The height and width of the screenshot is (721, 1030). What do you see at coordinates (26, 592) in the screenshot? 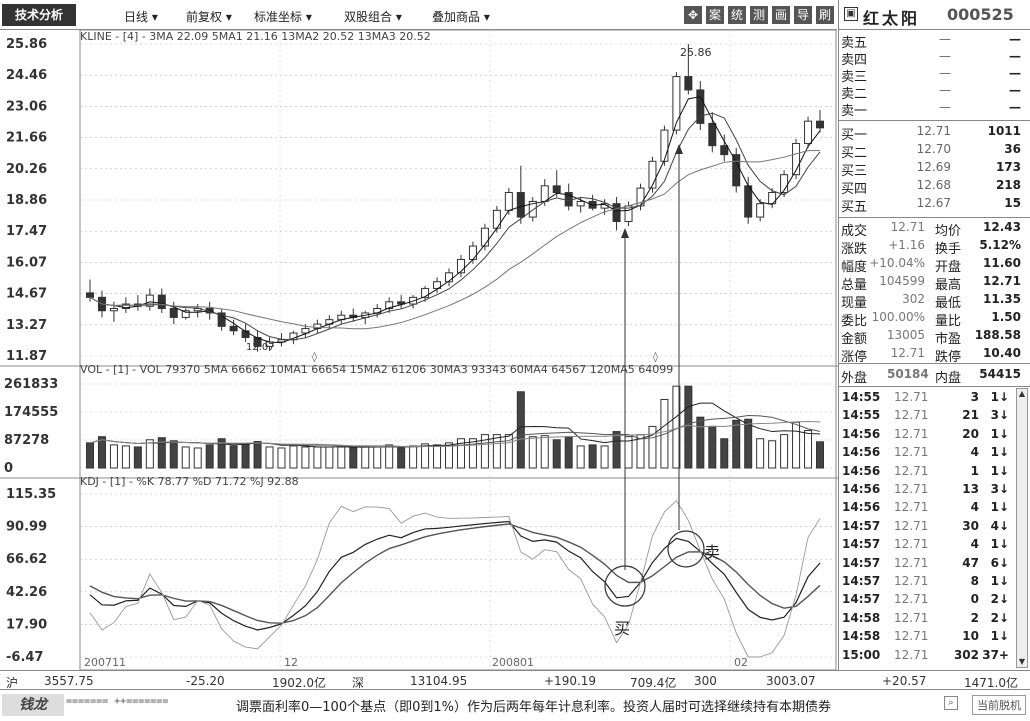
I see `kdj-axis-label: 42.26` at bounding box center [26, 592].